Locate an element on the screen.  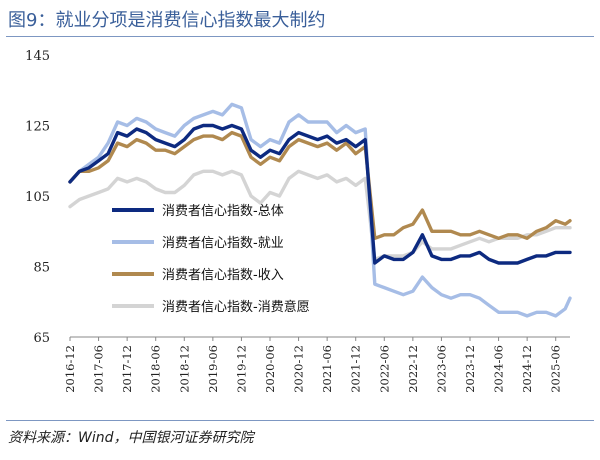
x-tick-label: 2021-06 is located at coordinates (327, 369).